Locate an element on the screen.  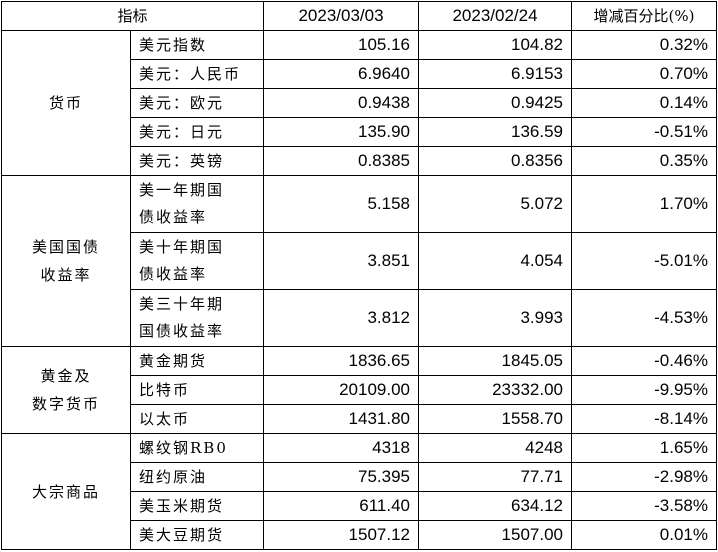
value-previous: 0.8356 is located at coordinates (495, 161).